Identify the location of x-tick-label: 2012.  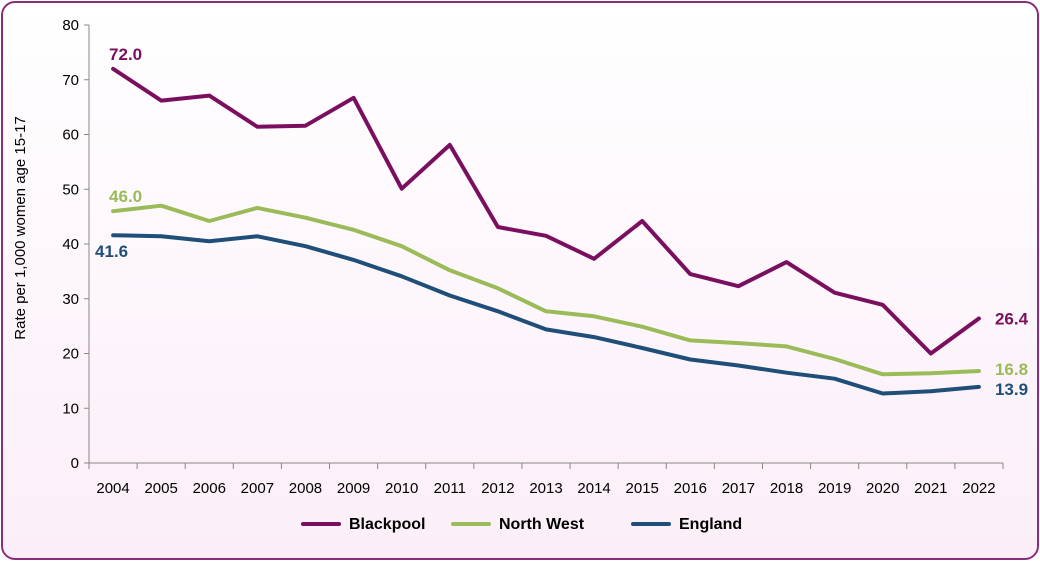
(497, 488).